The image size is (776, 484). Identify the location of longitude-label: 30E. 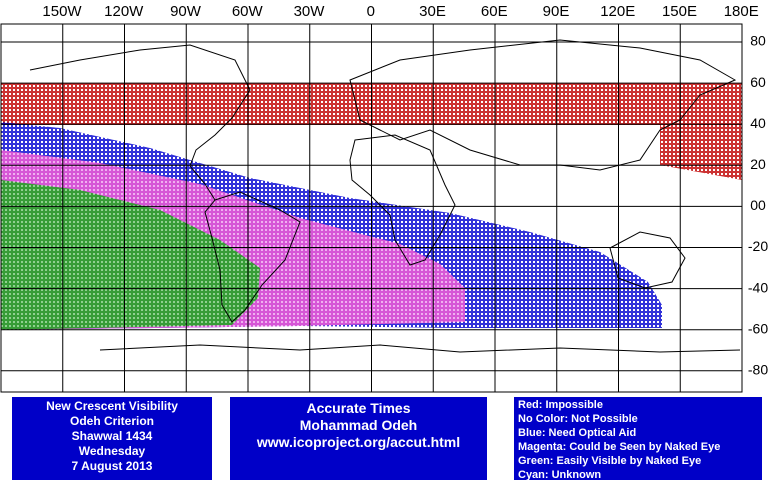
(432, 11).